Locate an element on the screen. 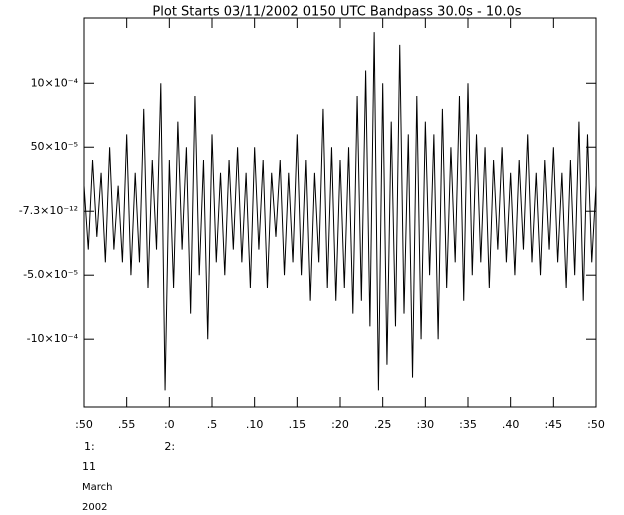 Image resolution: width=624 pixels, height=515 pixels. x-tick-label: .55 is located at coordinates (127, 424).